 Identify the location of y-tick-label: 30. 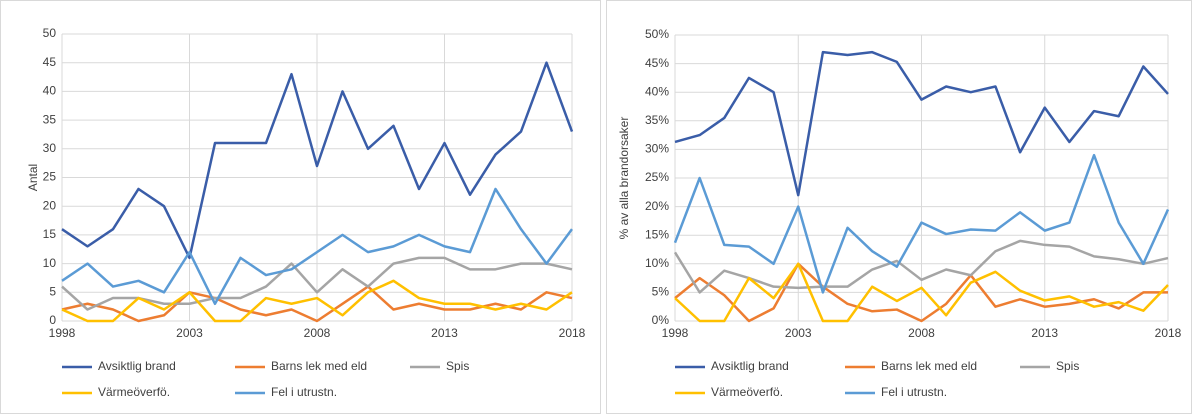
(50, 148).